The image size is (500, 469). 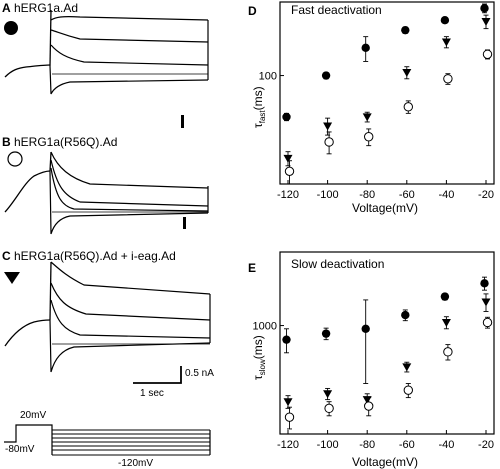 What do you see at coordinates (50, 161) in the screenshot?
I see `tail-spike-b` at bounding box center [50, 161].